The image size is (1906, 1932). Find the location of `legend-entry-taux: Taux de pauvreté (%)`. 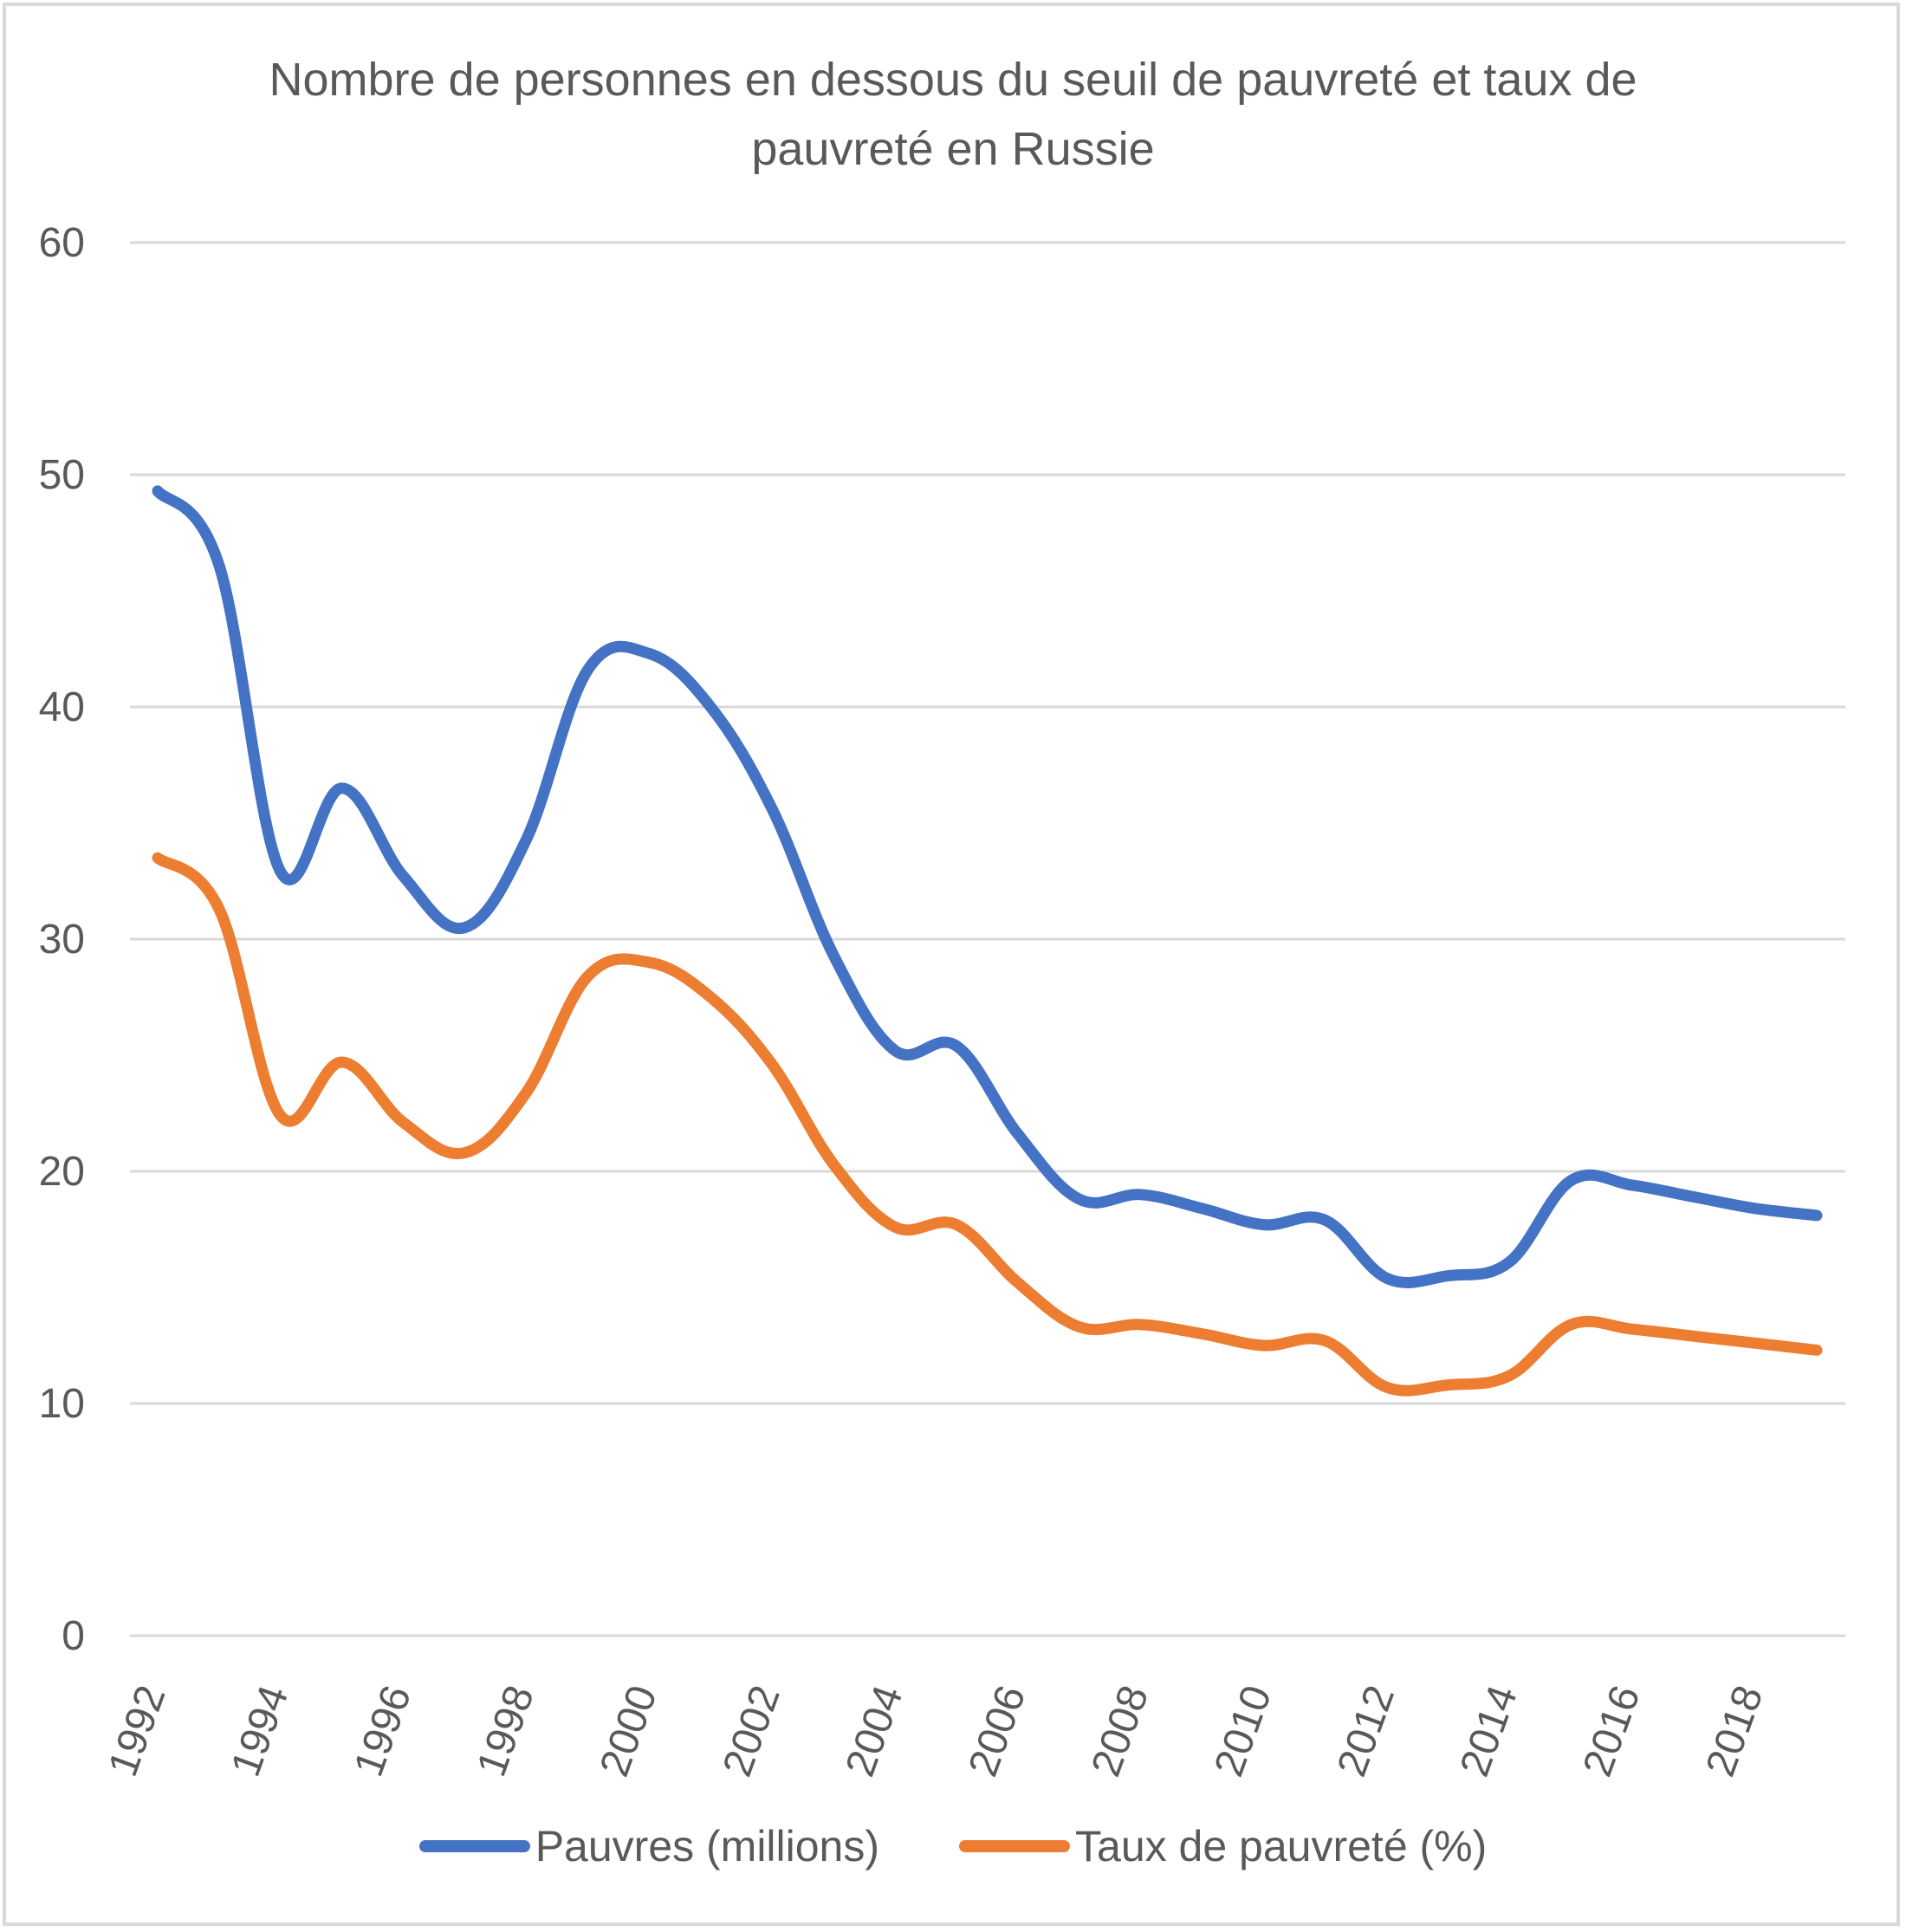

legend-entry-taux: Taux de pauvreté (%) is located at coordinates (1223, 1846).